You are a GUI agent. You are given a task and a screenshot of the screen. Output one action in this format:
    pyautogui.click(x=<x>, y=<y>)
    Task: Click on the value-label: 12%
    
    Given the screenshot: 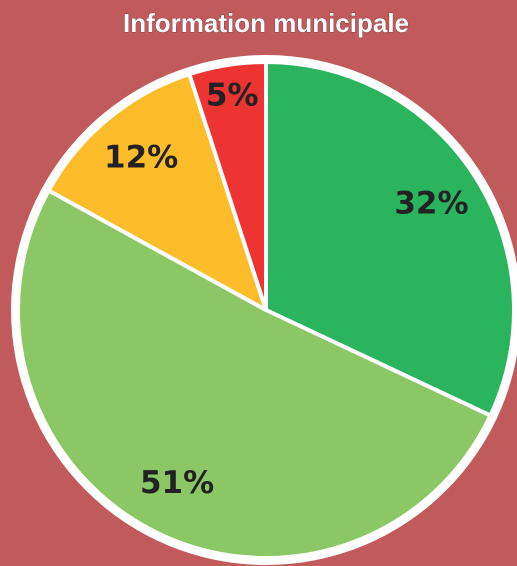 What is the action you would take?
    pyautogui.click(x=141, y=158)
    